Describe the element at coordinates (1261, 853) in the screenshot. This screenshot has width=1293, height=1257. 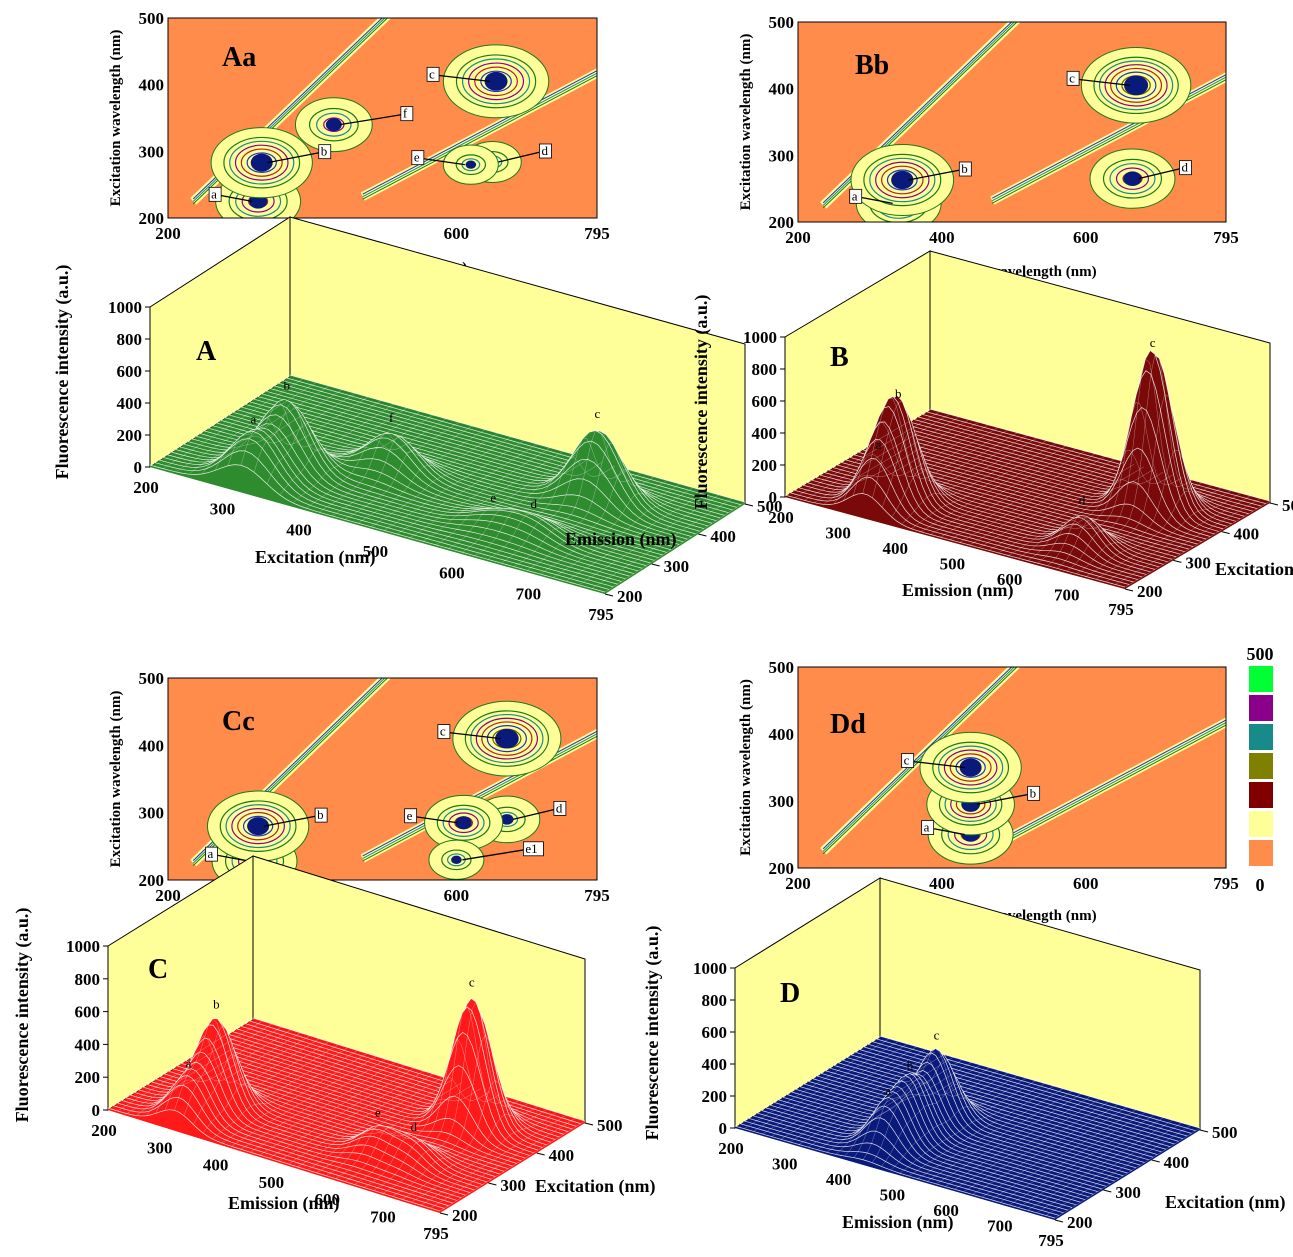
I see `color-scale-swatch` at that location.